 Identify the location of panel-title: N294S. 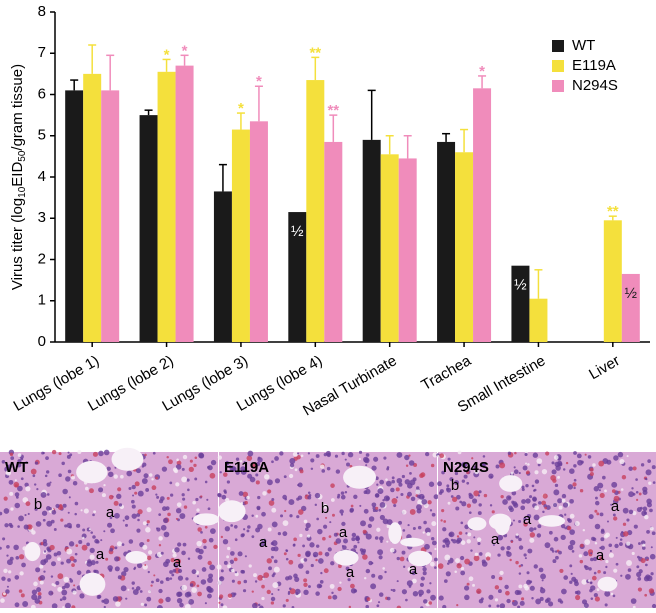
(466, 467).